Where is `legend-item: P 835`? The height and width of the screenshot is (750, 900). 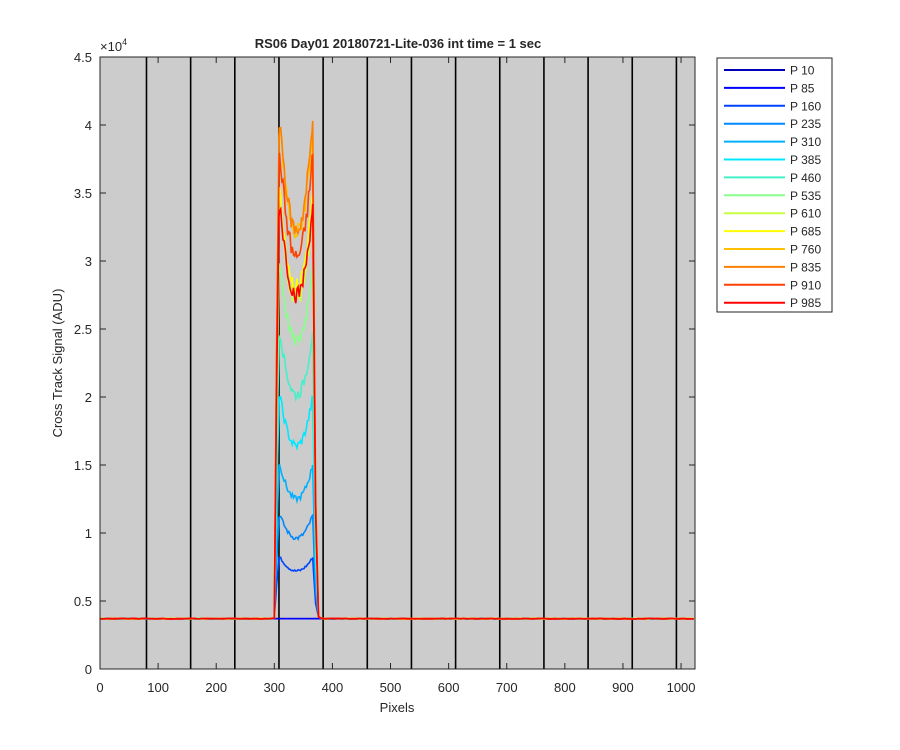 legend-item: P 835 is located at coordinates (772, 267).